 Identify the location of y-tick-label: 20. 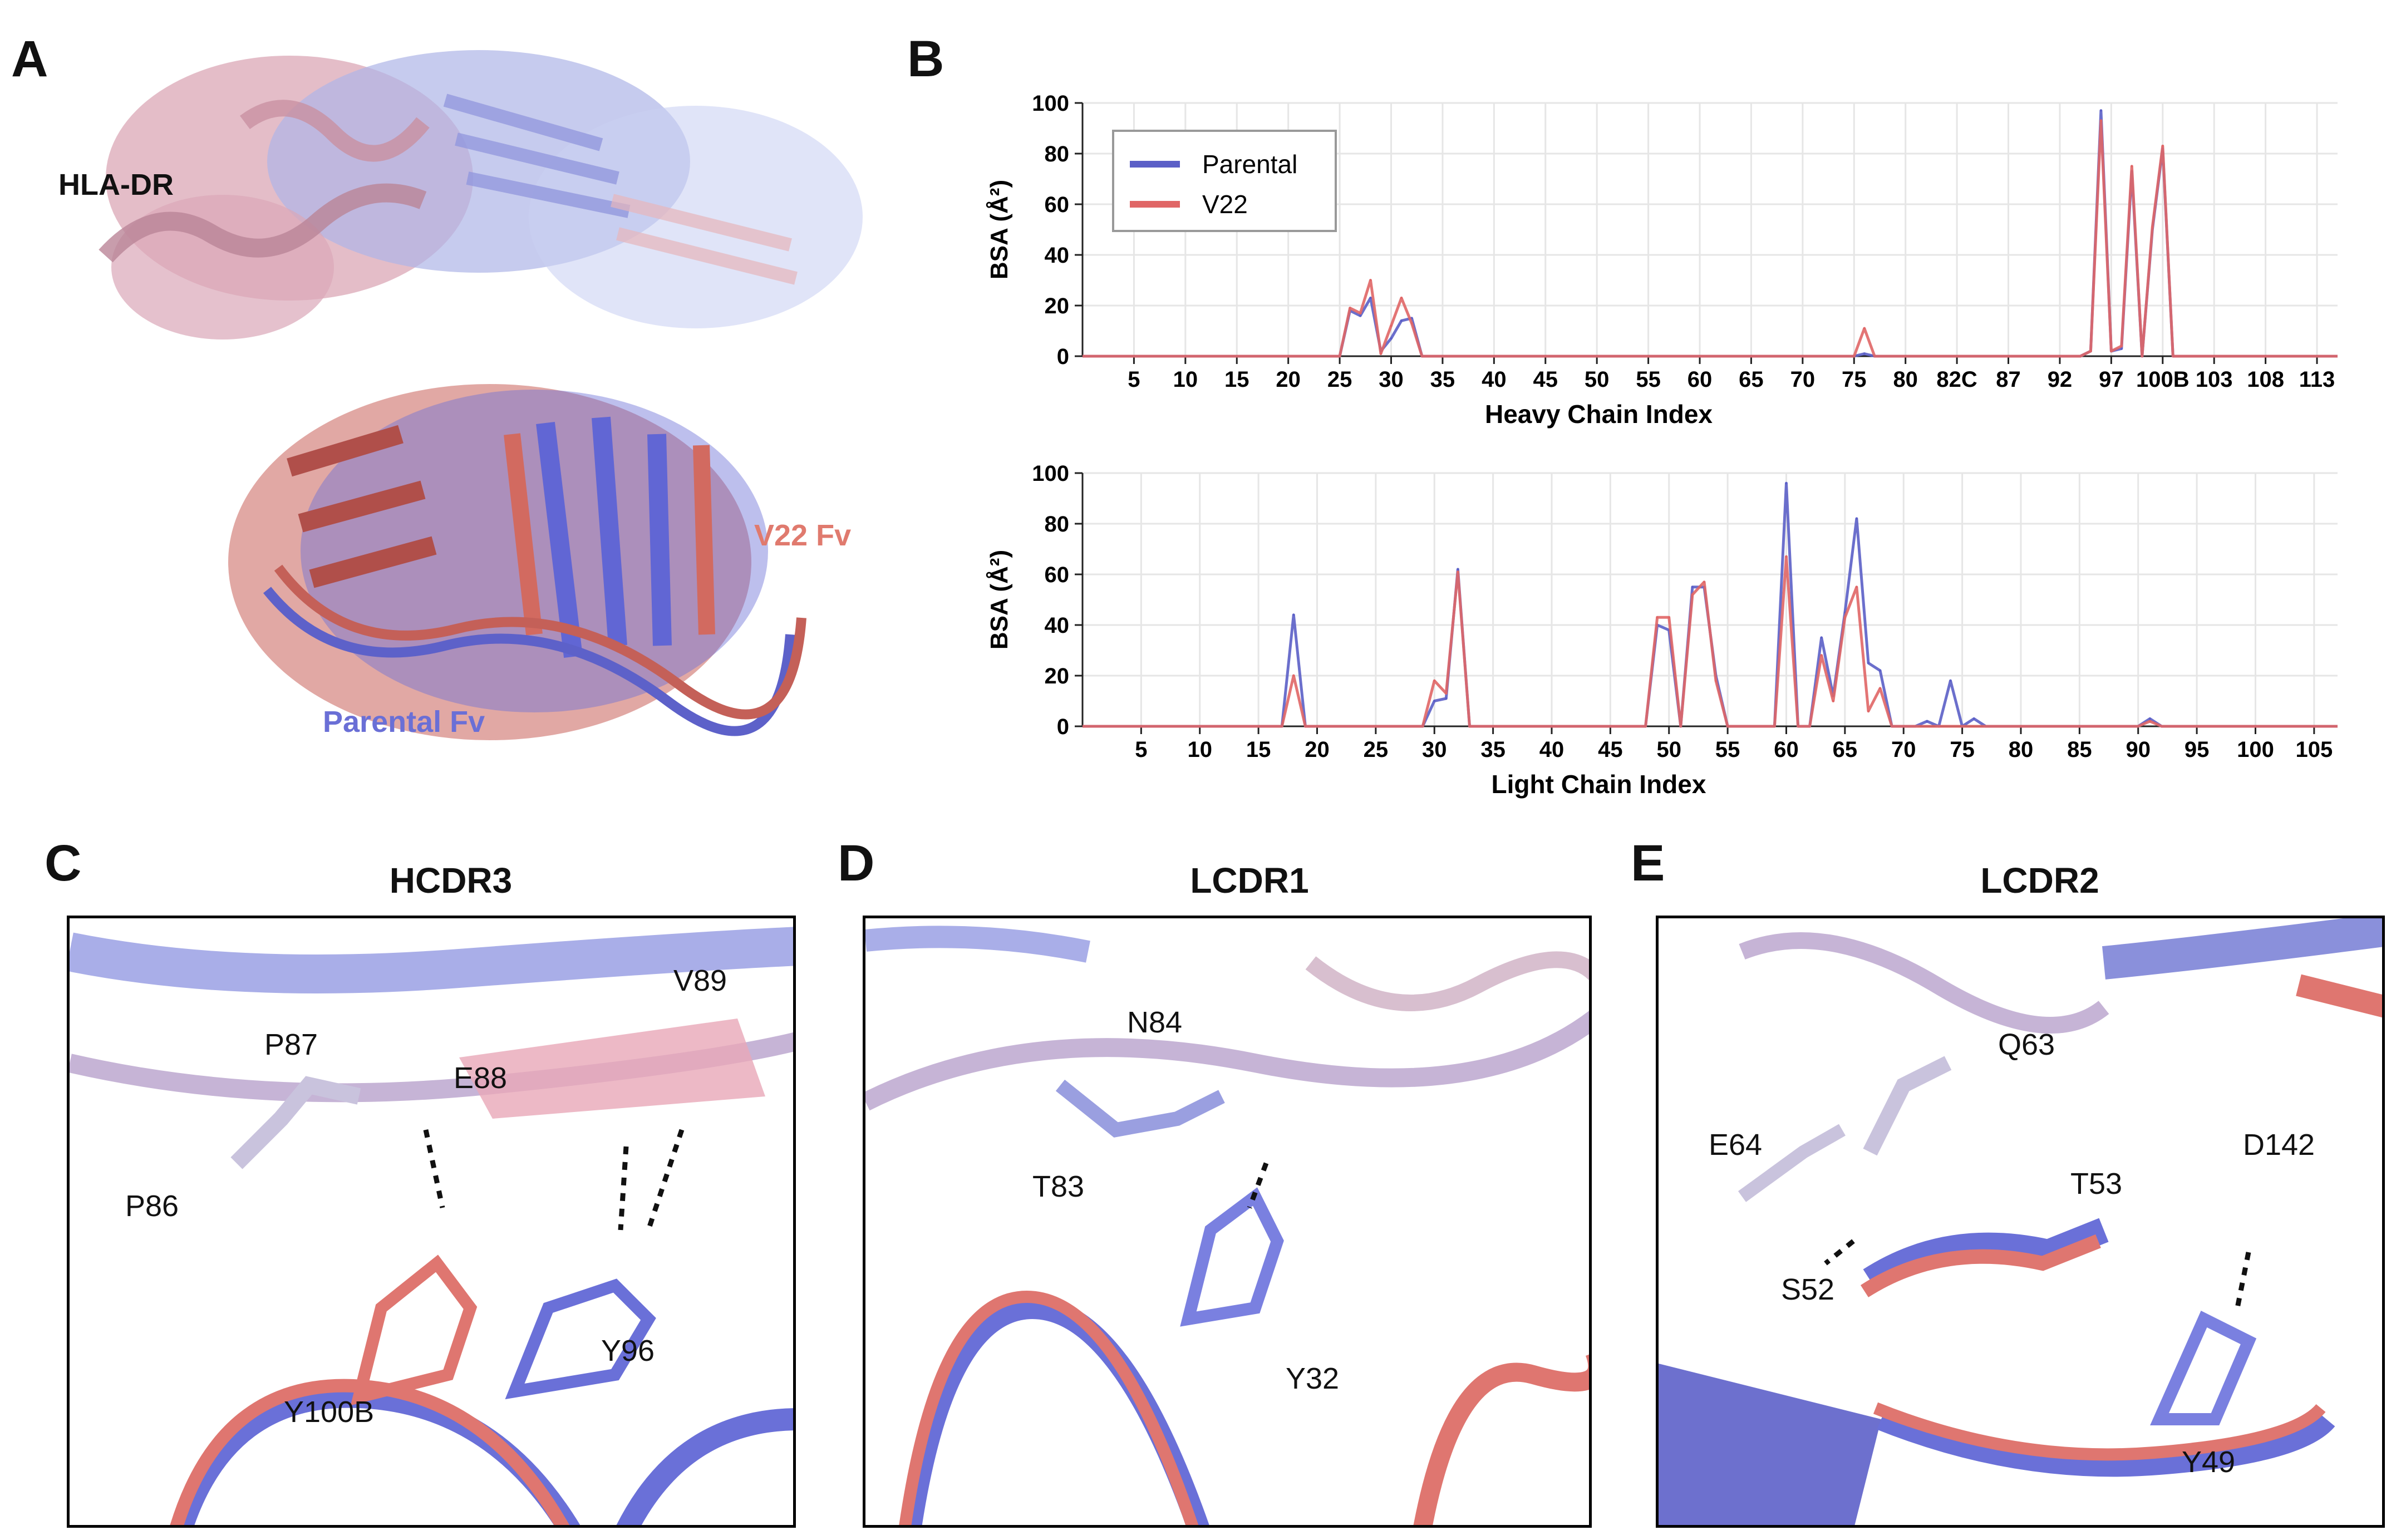
(1057, 676).